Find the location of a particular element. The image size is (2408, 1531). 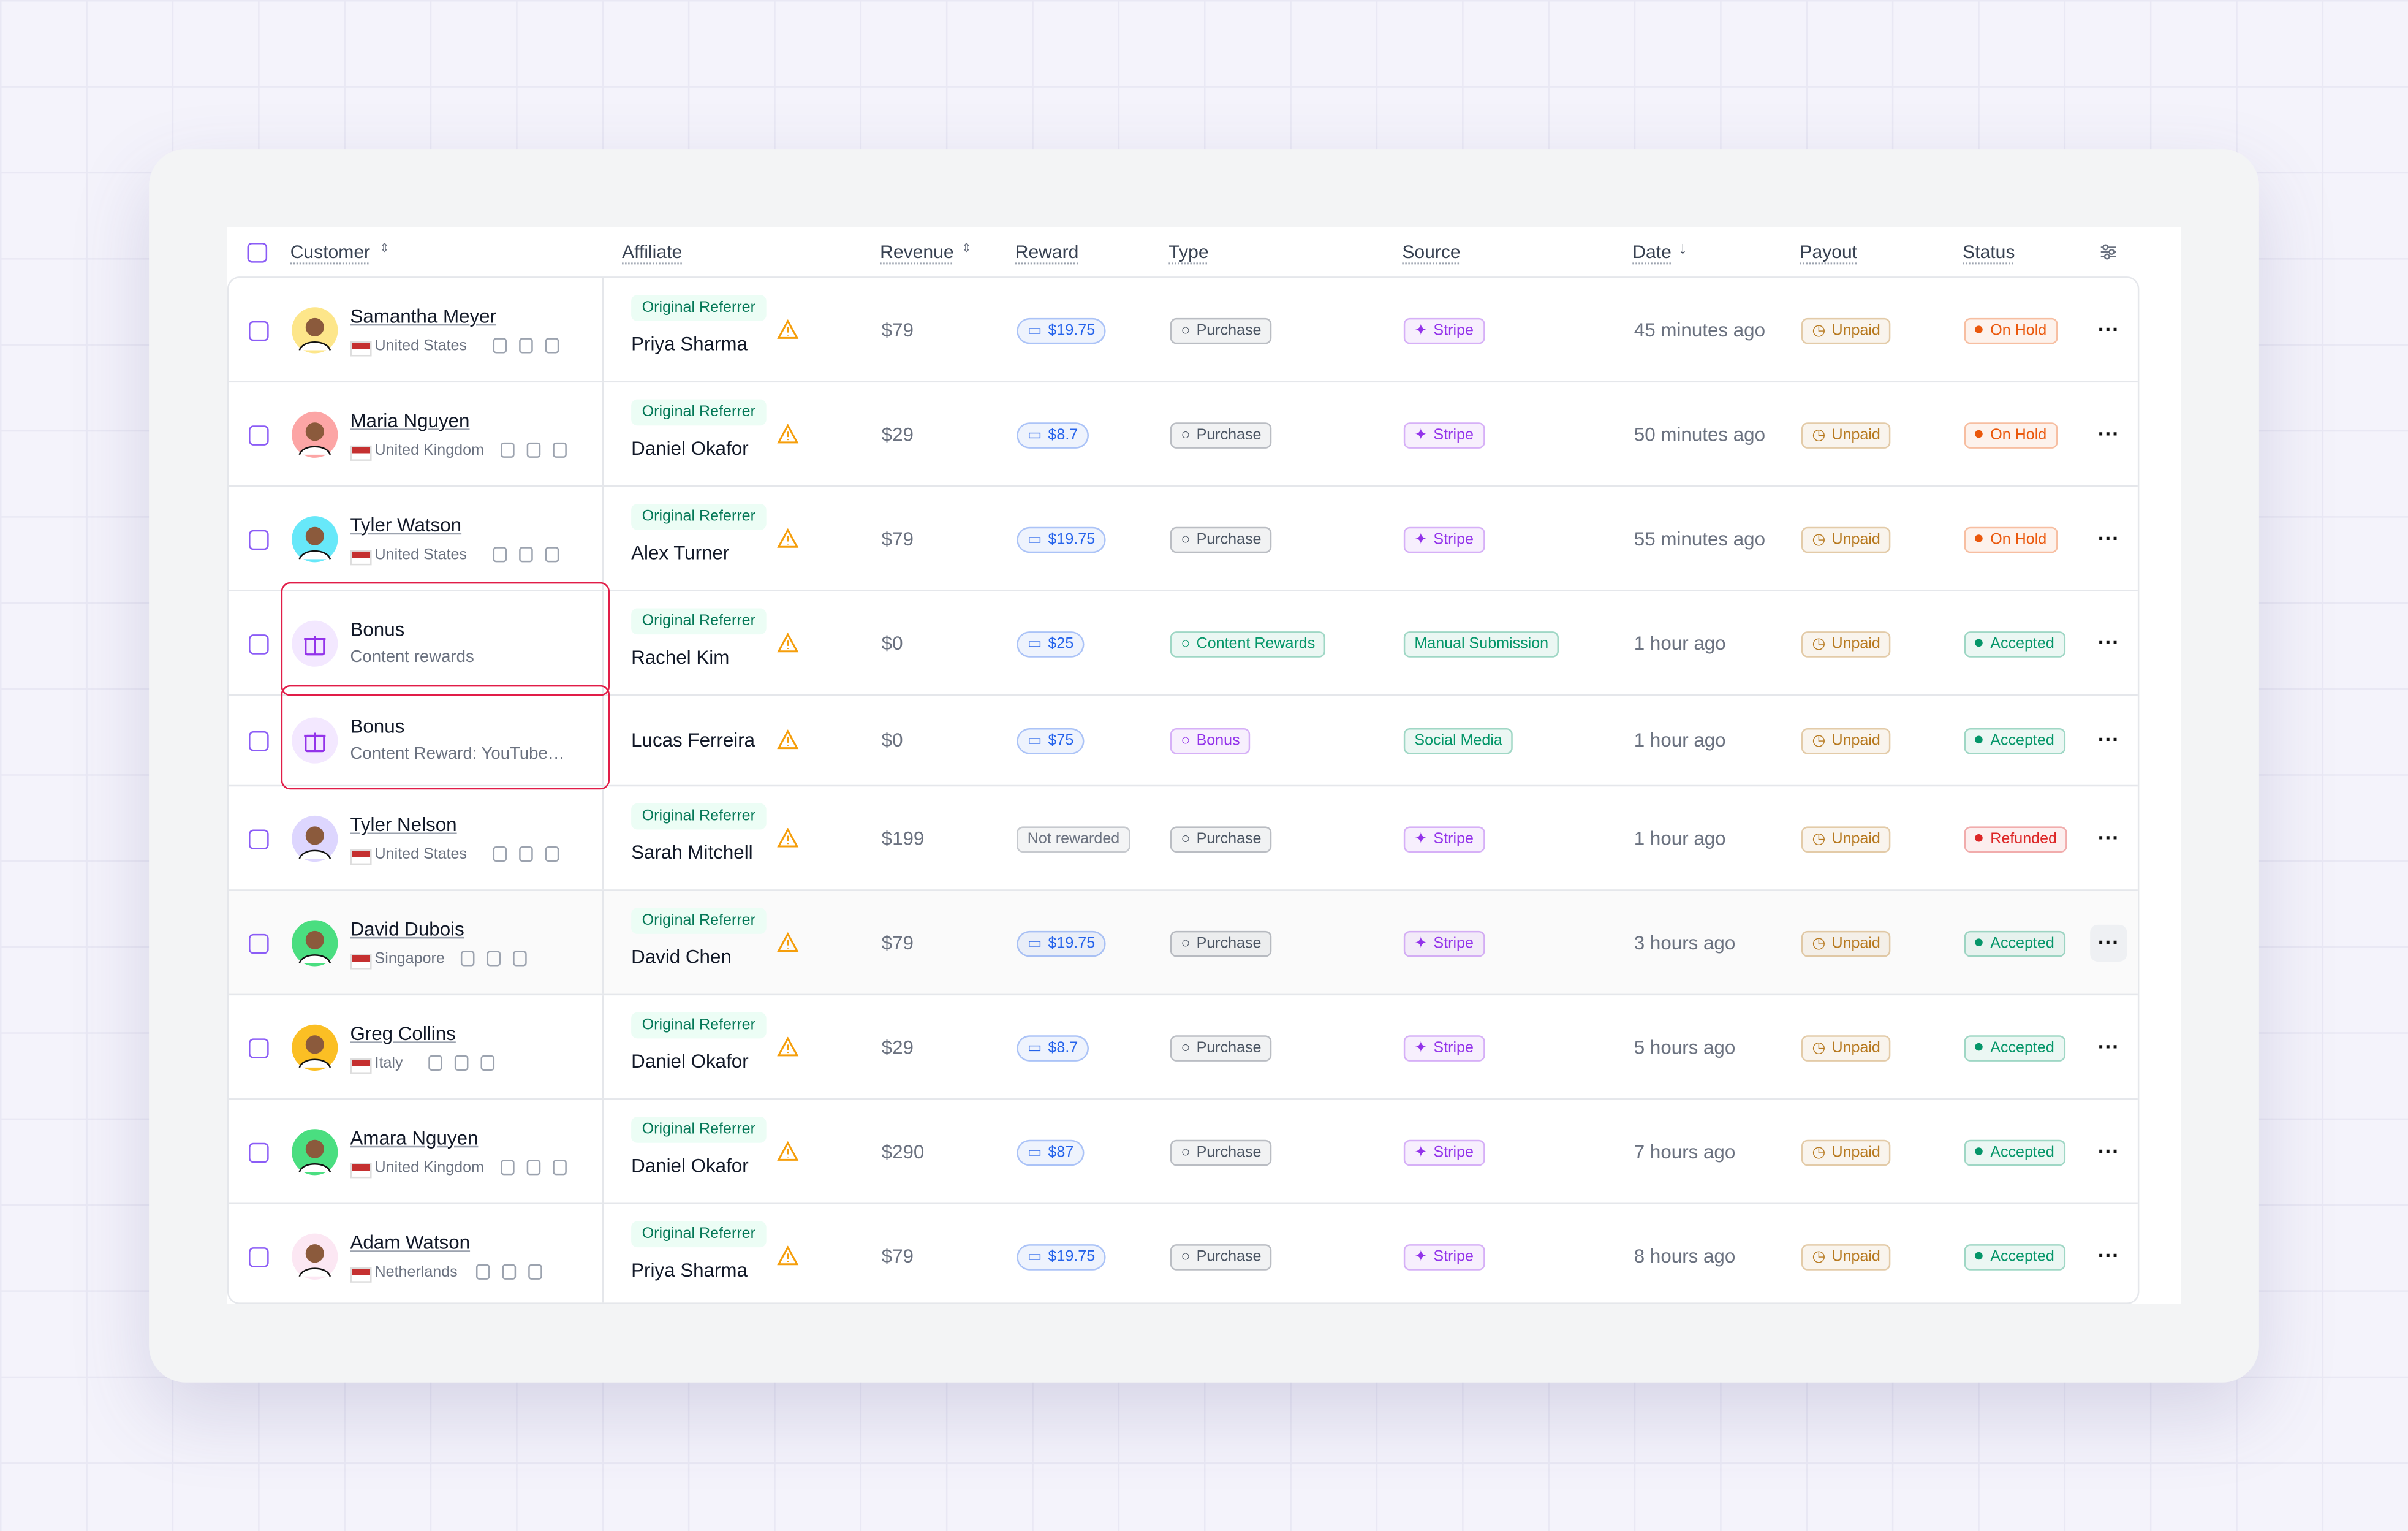

affiliate-name: David Chen is located at coordinates (682, 957).